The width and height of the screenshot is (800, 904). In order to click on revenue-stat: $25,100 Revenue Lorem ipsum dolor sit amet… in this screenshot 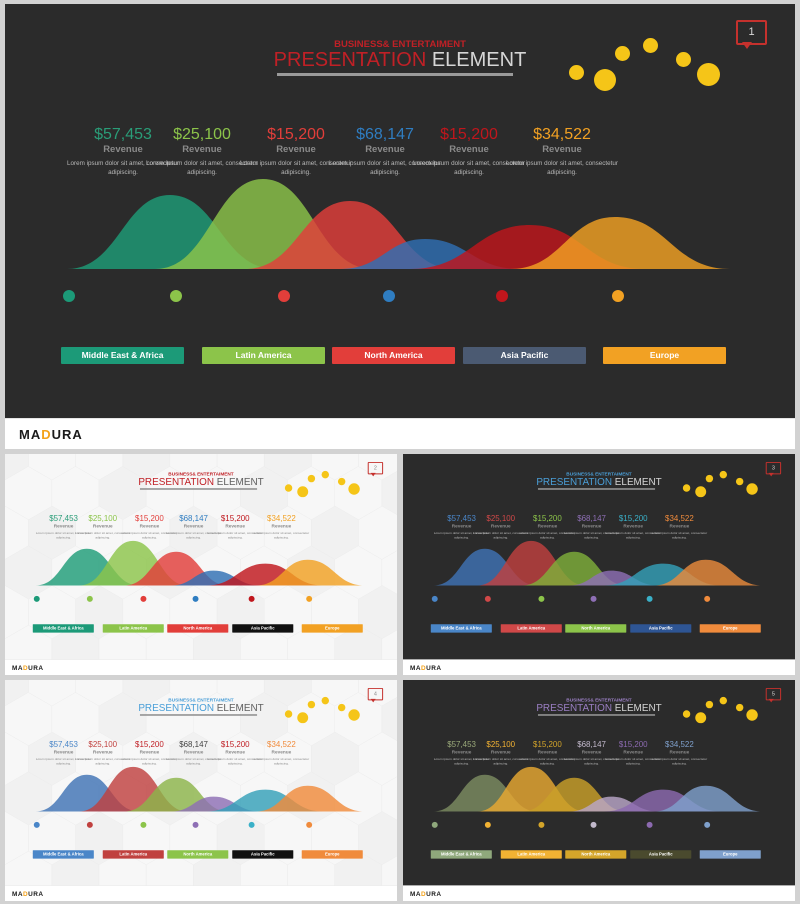, I will do `click(202, 151)`.